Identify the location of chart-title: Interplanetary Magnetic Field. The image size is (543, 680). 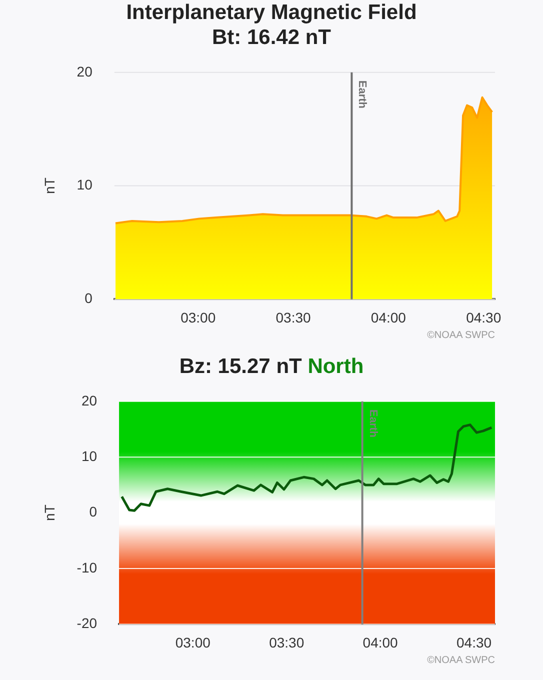
(271, 12).